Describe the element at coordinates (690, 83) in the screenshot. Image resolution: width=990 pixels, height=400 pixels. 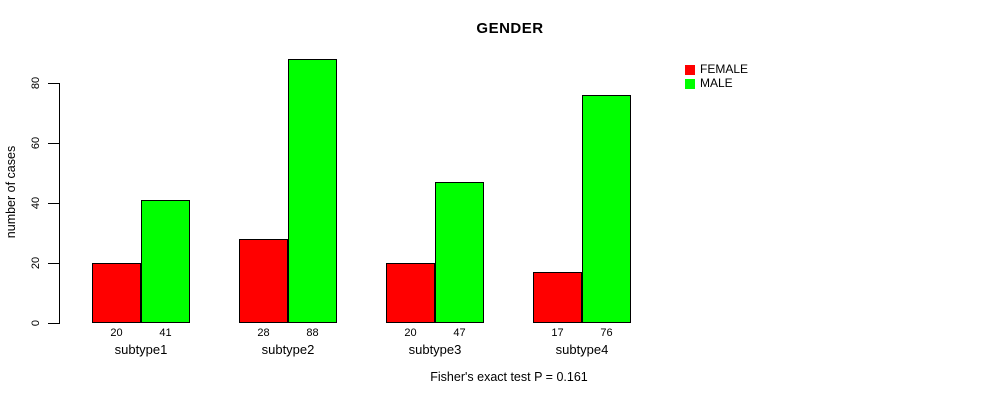
I see `legend-swatch-male-icon` at that location.